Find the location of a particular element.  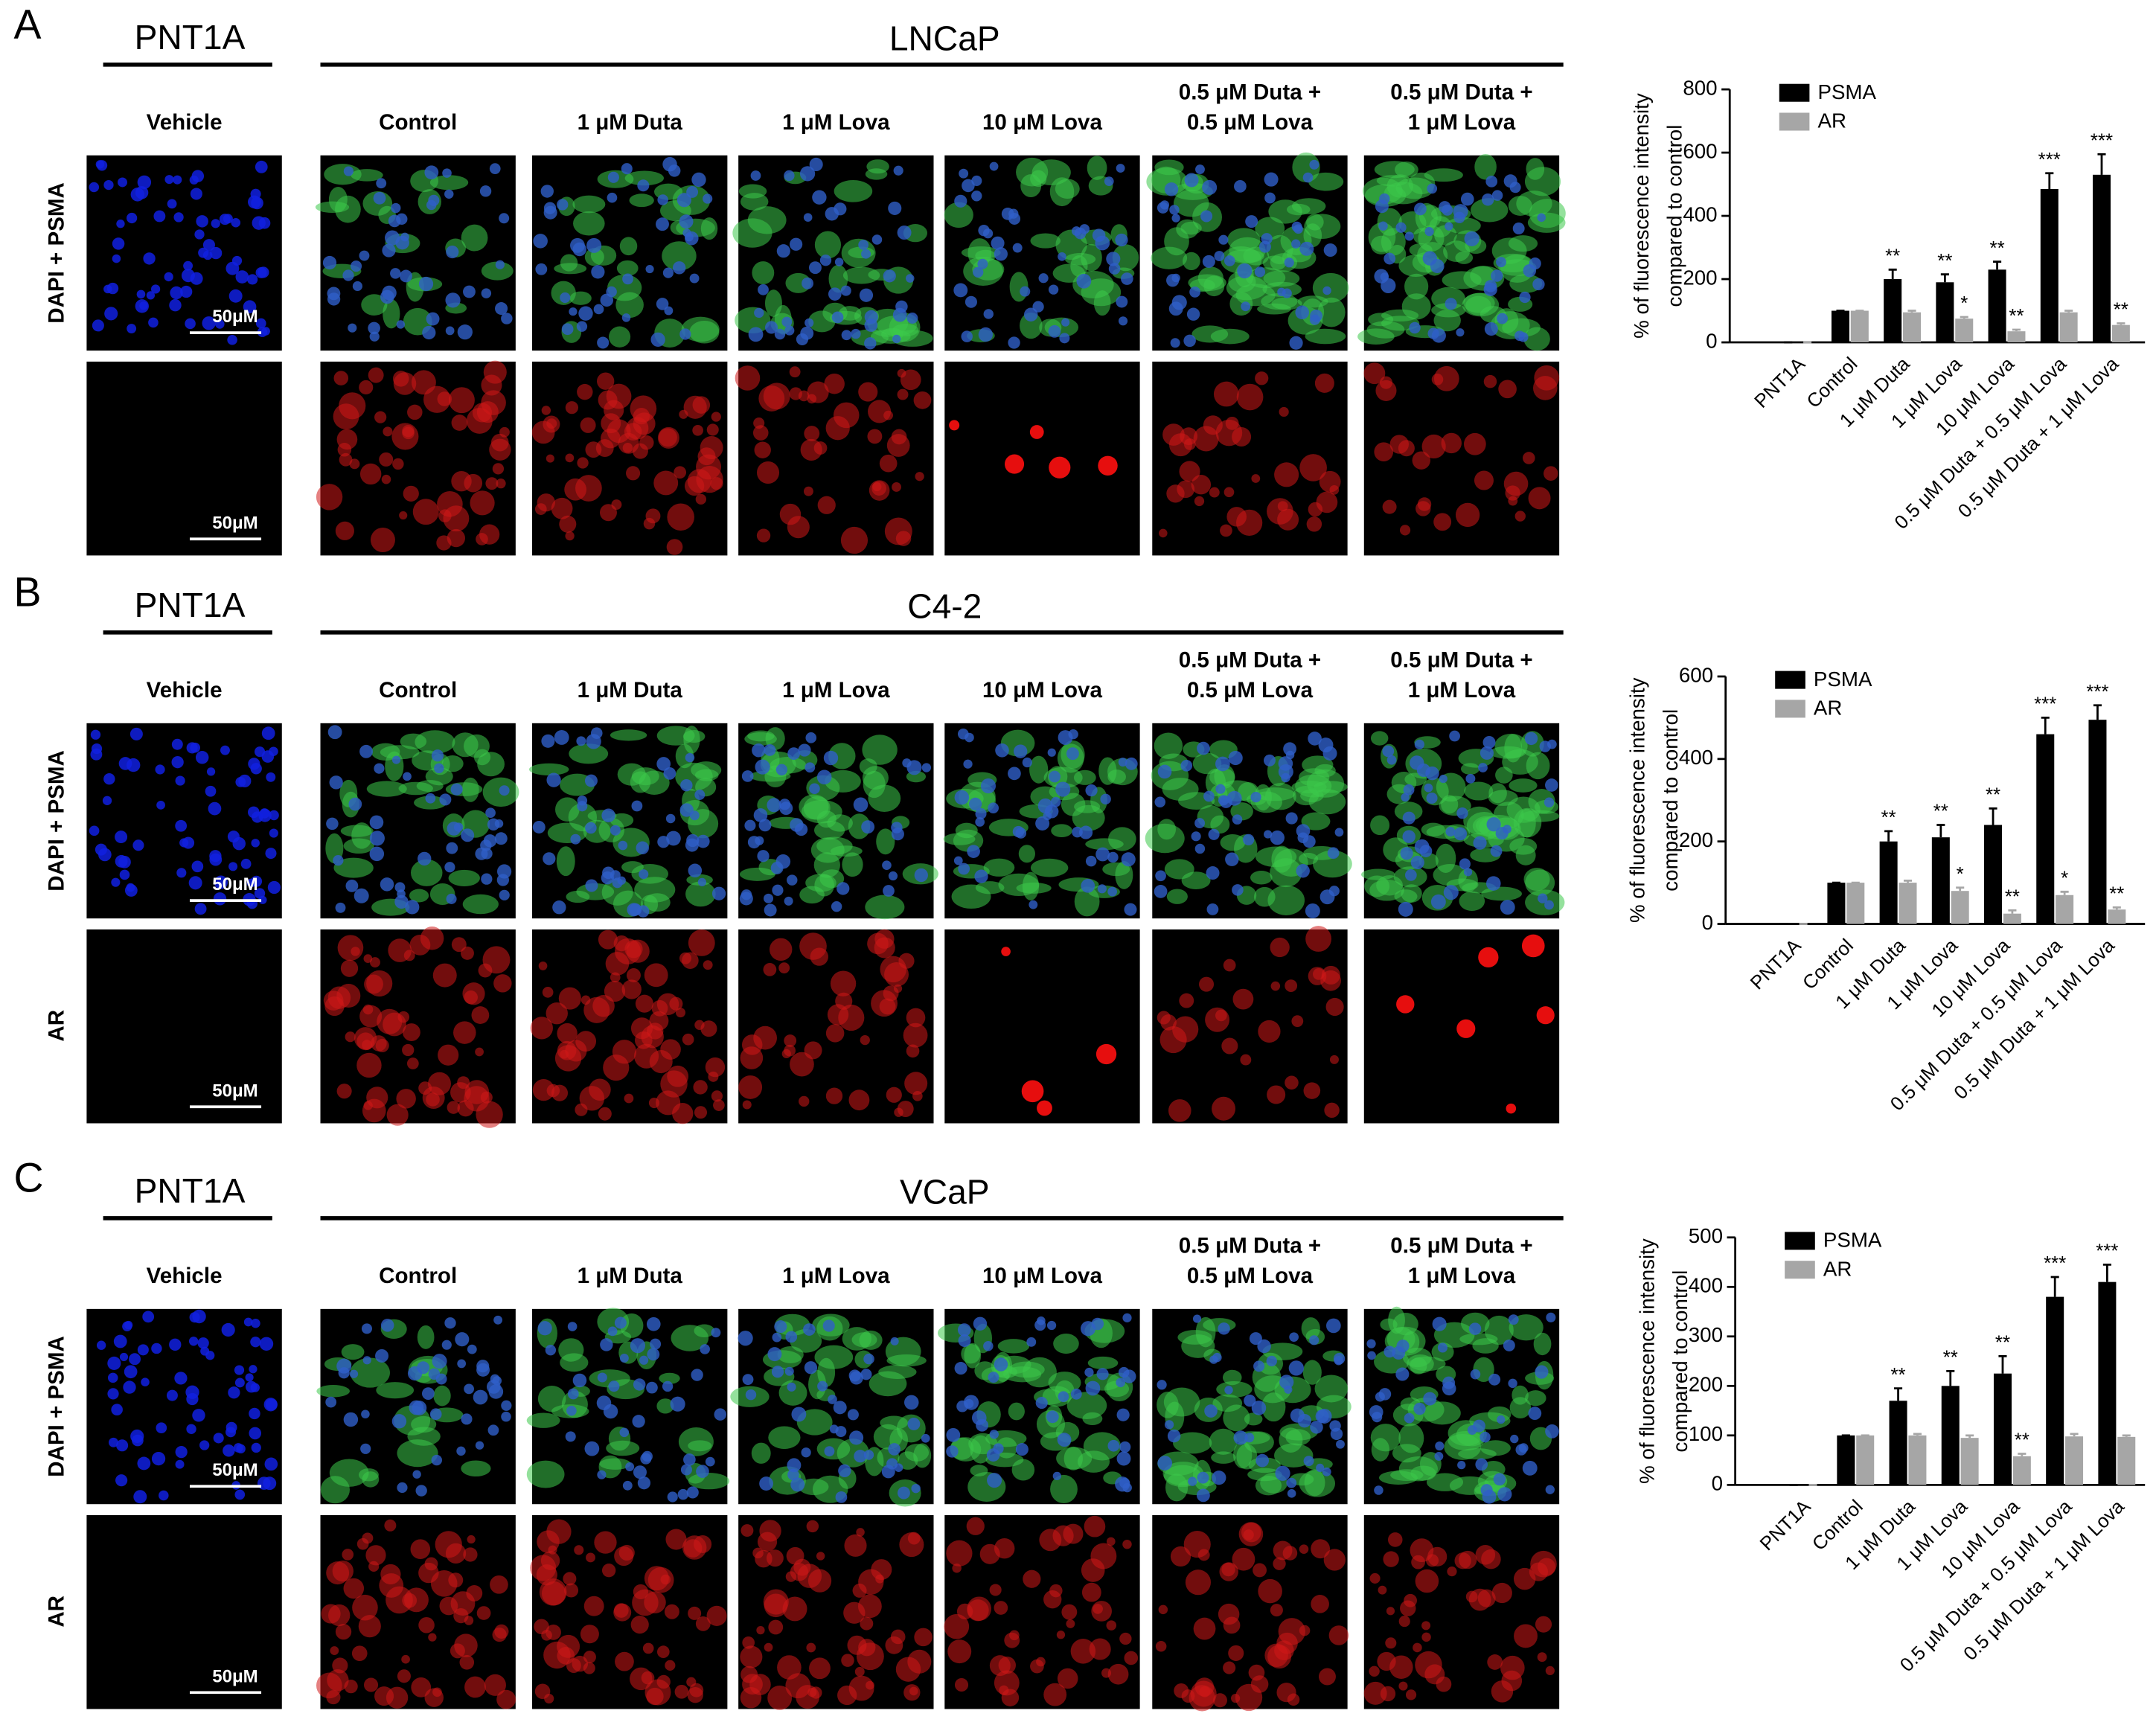

column-header: 0.5 μM Duta + is located at coordinates (1250, 92).